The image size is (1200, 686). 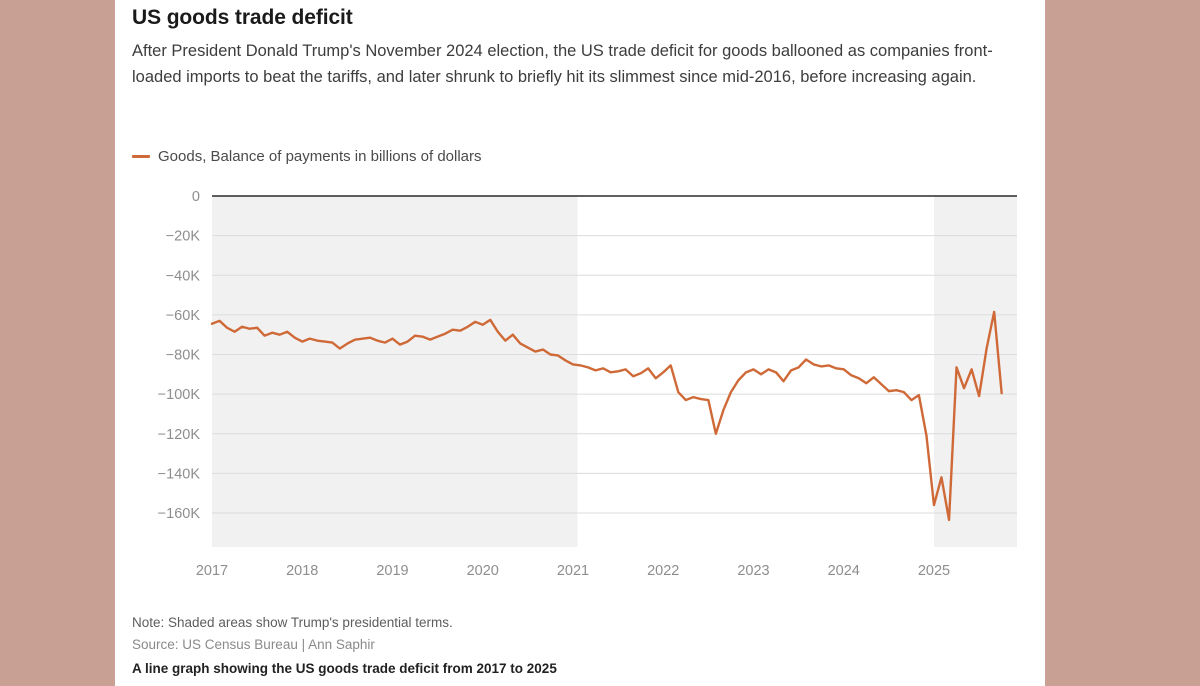 What do you see at coordinates (141, 156) in the screenshot?
I see `legend-line-swatch-icon` at bounding box center [141, 156].